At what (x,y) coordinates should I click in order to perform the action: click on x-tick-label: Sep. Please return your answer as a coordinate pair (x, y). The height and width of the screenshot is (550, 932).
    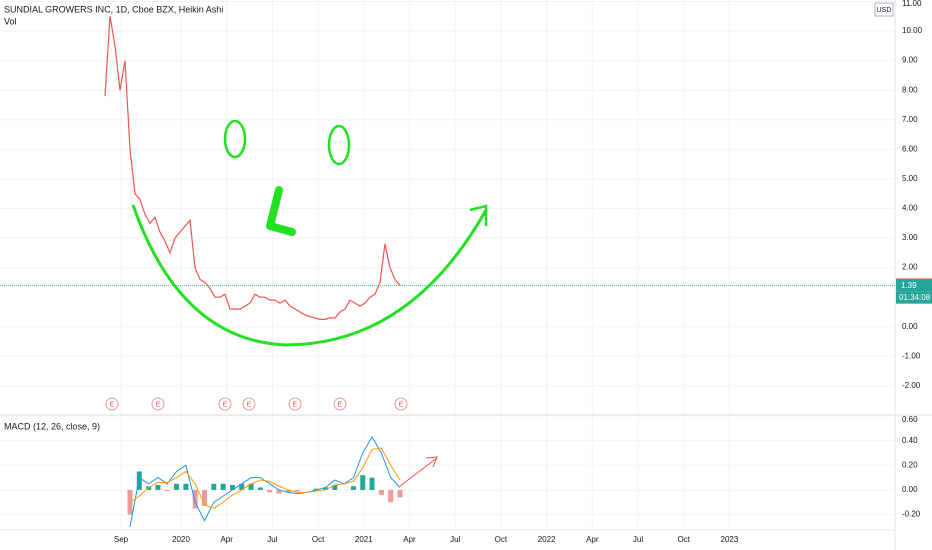
    Looking at the image, I should click on (121, 539).